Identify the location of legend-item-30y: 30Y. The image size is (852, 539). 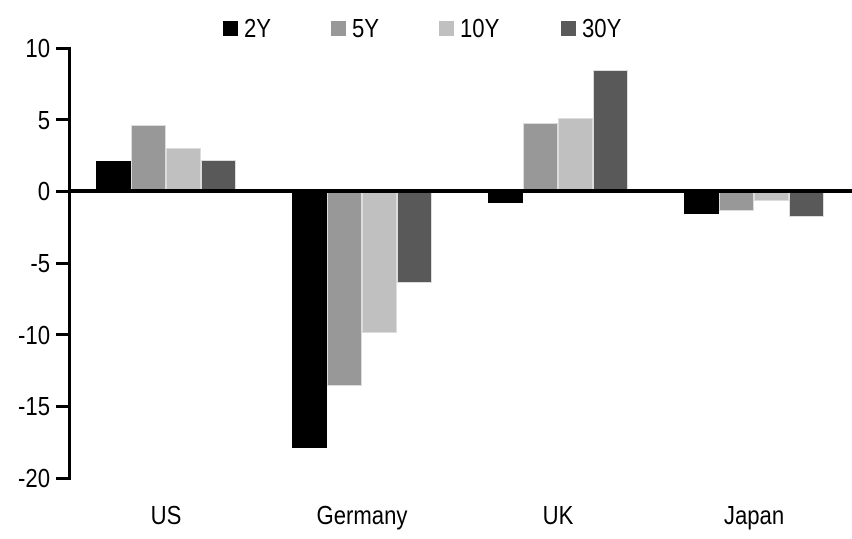
(594, 28).